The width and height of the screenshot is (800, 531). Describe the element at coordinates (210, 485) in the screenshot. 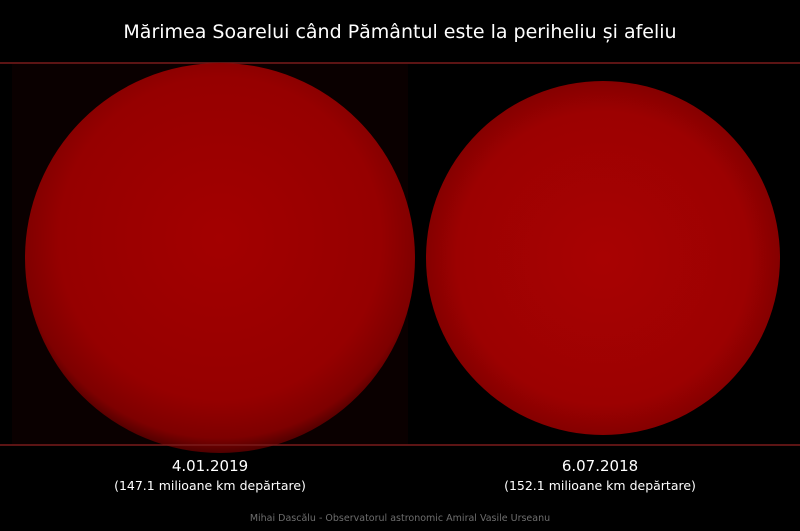

I see `distance: (147.1 milioane km depărtare)` at that location.